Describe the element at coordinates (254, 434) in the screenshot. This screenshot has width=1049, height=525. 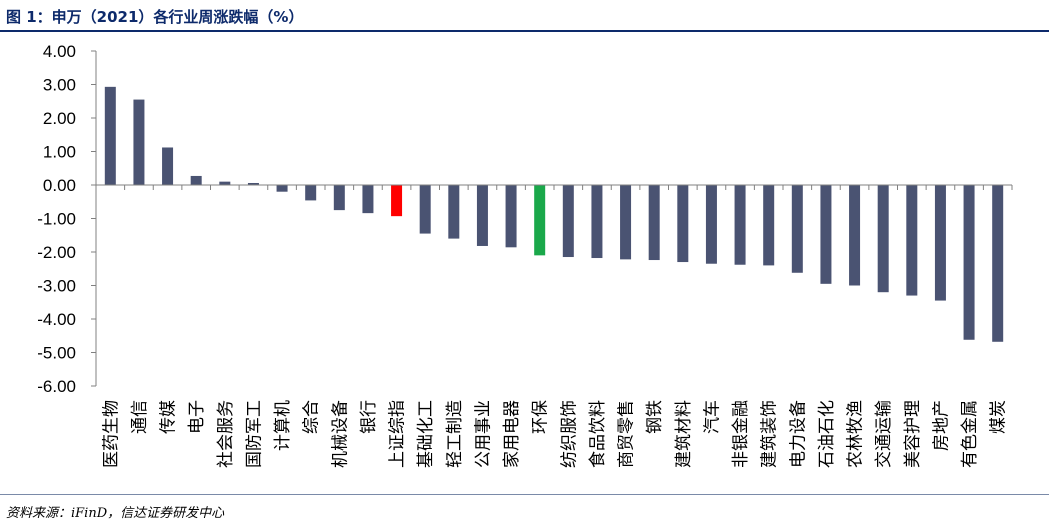
I see `category-label: 国防军工` at that location.